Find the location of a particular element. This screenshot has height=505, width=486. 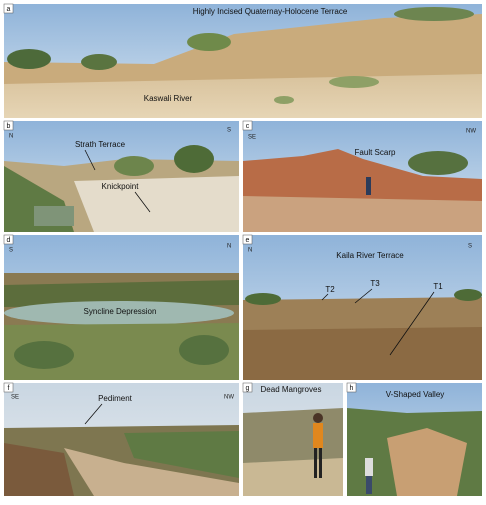

photo-d is located at coordinates (121, 307).